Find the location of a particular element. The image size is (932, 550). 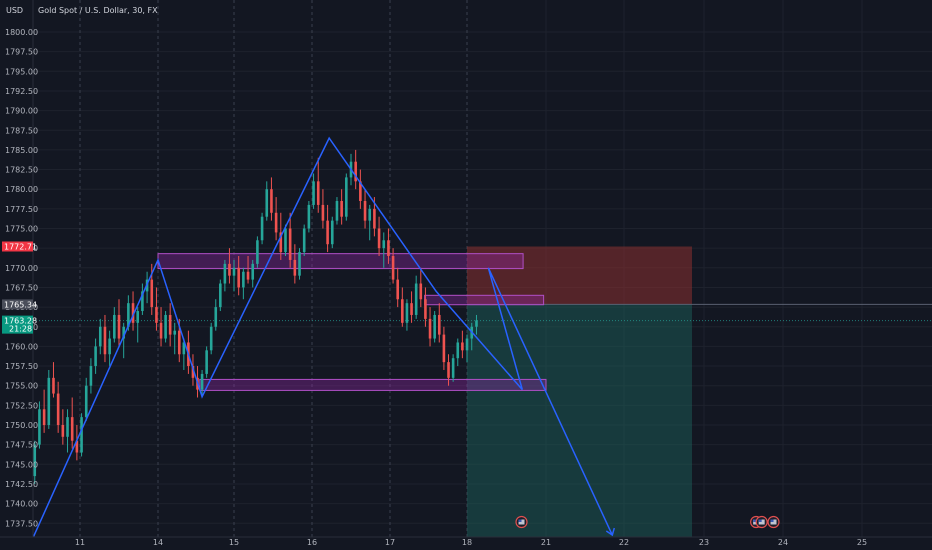

price-tick-label: 1767.50 is located at coordinates (21, 287).